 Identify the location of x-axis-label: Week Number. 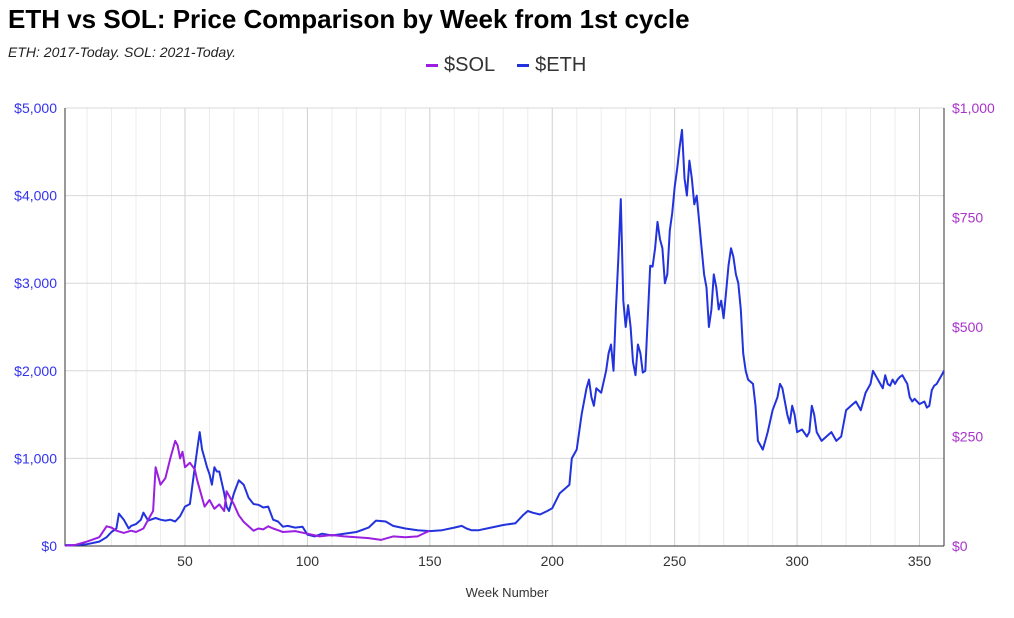
(507, 592).